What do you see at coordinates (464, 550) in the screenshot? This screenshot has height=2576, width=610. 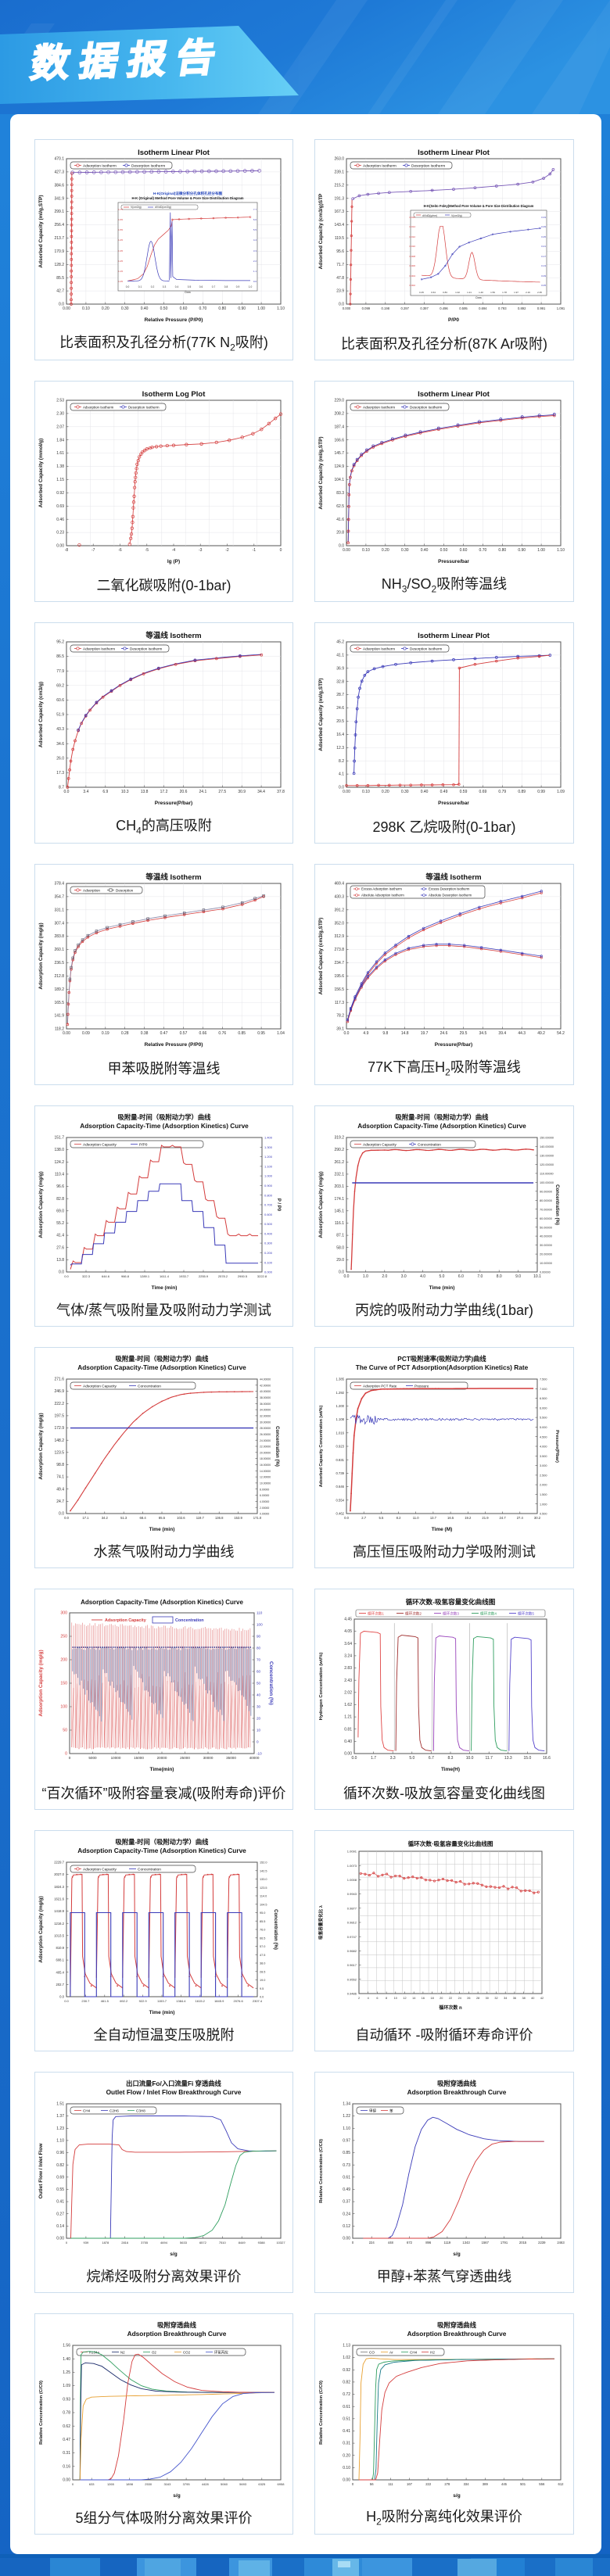 I see `svg-text: 0.60` at bounding box center [464, 550].